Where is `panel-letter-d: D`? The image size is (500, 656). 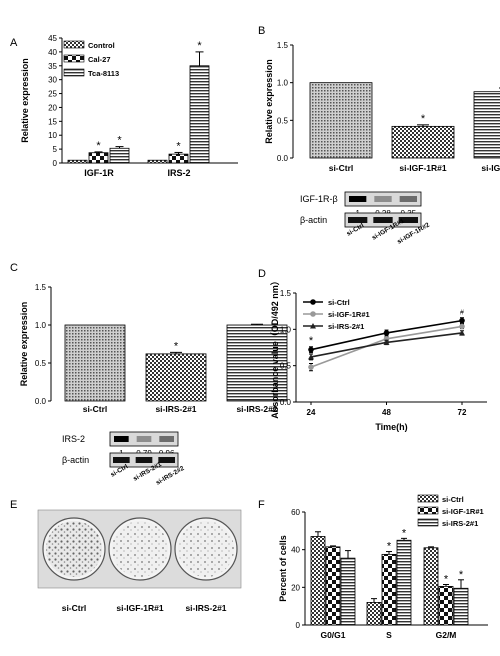
panel-letter-d: D is located at coordinates (262, 274).